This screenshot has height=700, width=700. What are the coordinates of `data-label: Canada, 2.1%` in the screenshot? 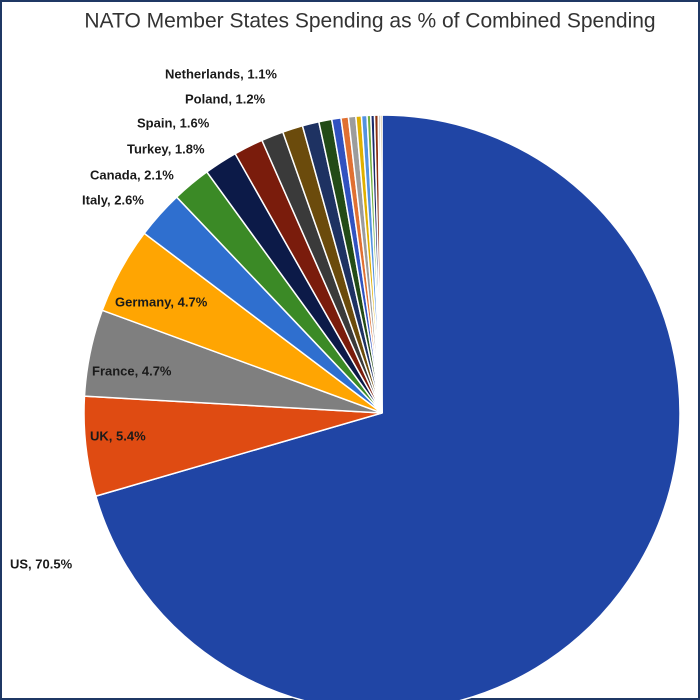 It's located at (132, 174).